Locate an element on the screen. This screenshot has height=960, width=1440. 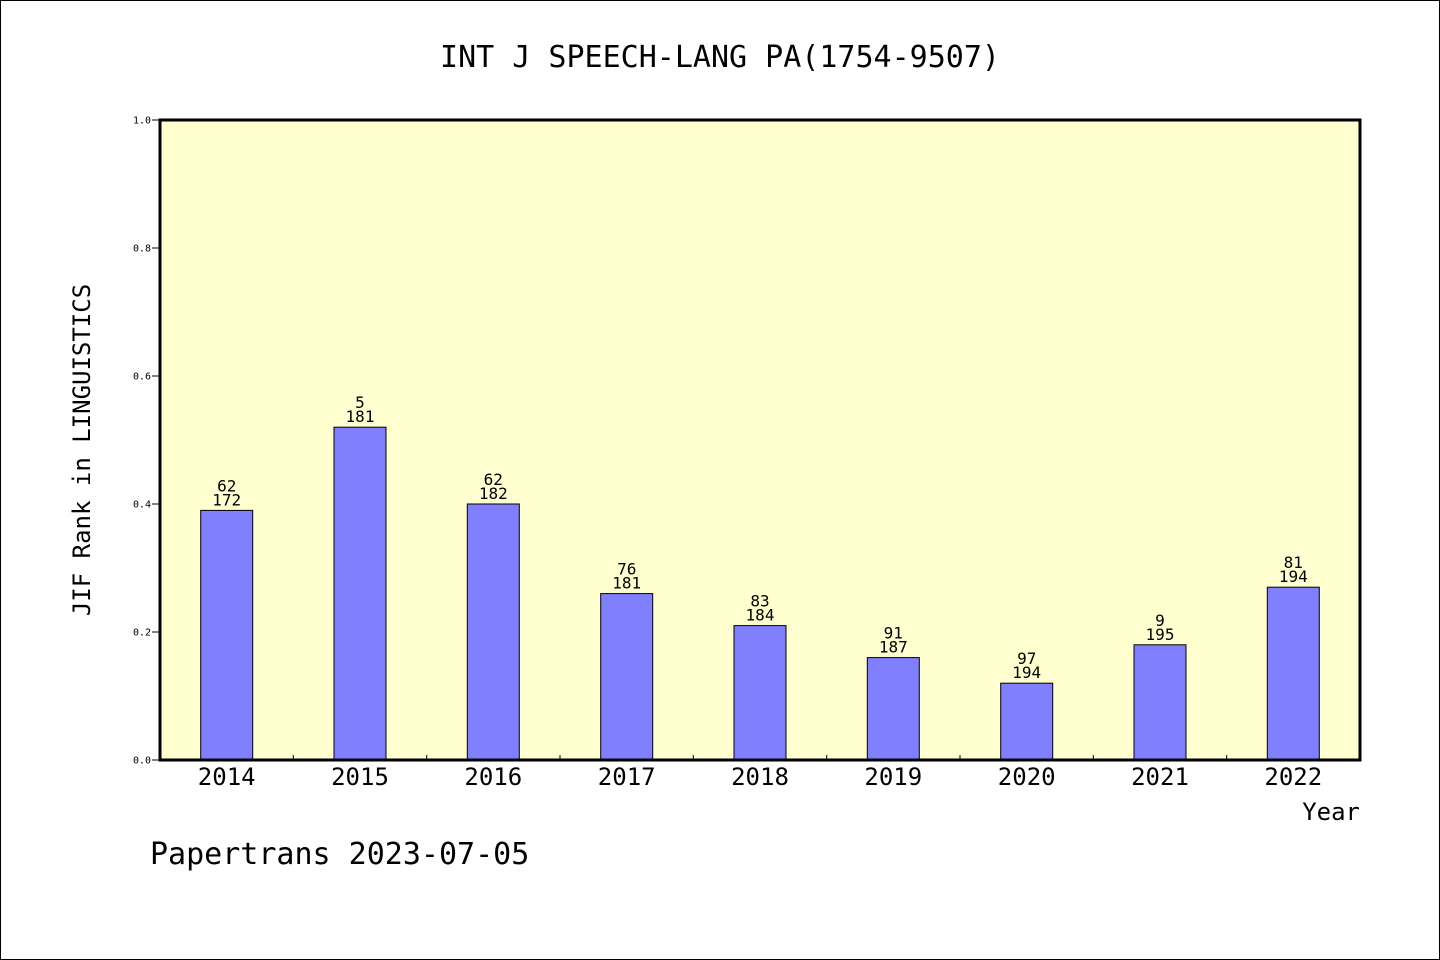
x-tick-label-2015: 2015 is located at coordinates (360, 777).